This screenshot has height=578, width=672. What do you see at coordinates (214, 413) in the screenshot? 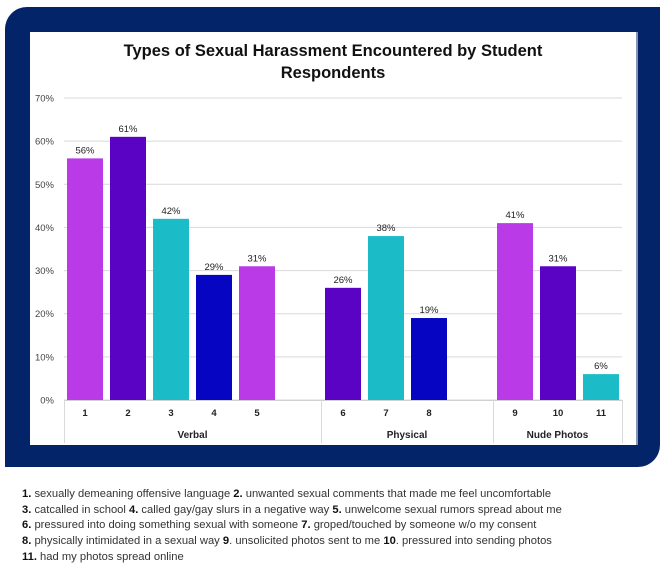
I see `x-tick-label: 4` at bounding box center [214, 413].